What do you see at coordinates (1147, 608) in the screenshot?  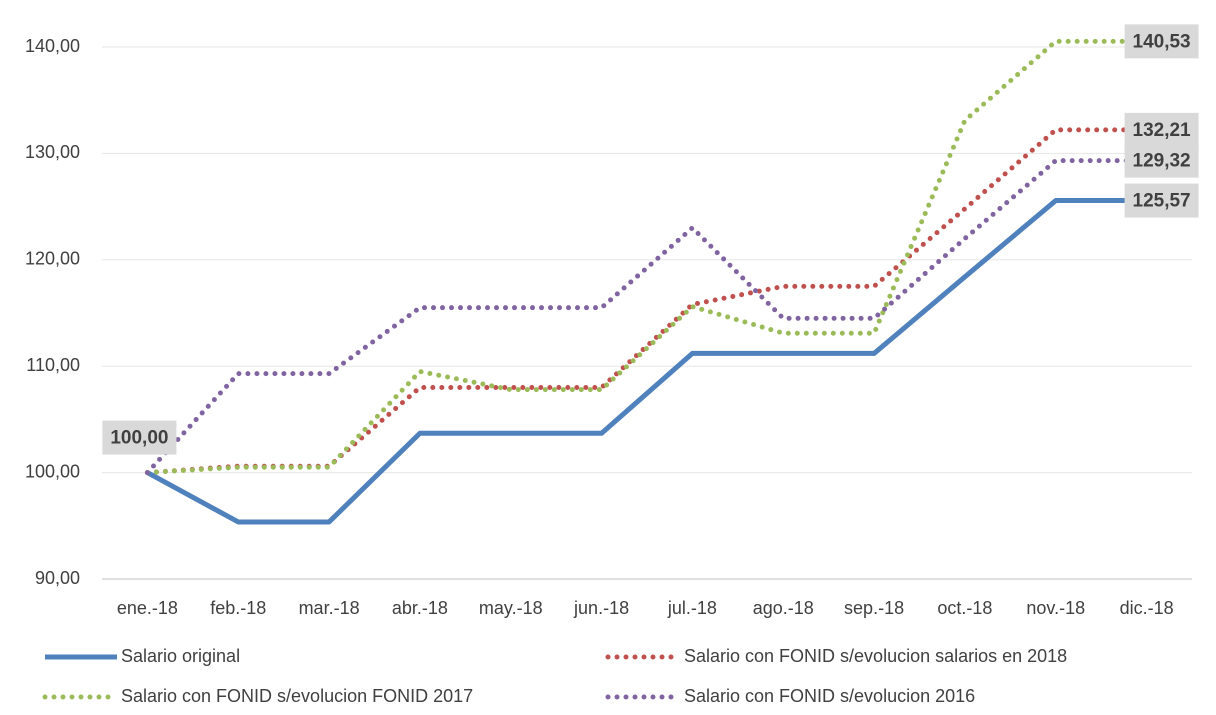 I see `x-tick-label: dic.-18` at bounding box center [1147, 608].